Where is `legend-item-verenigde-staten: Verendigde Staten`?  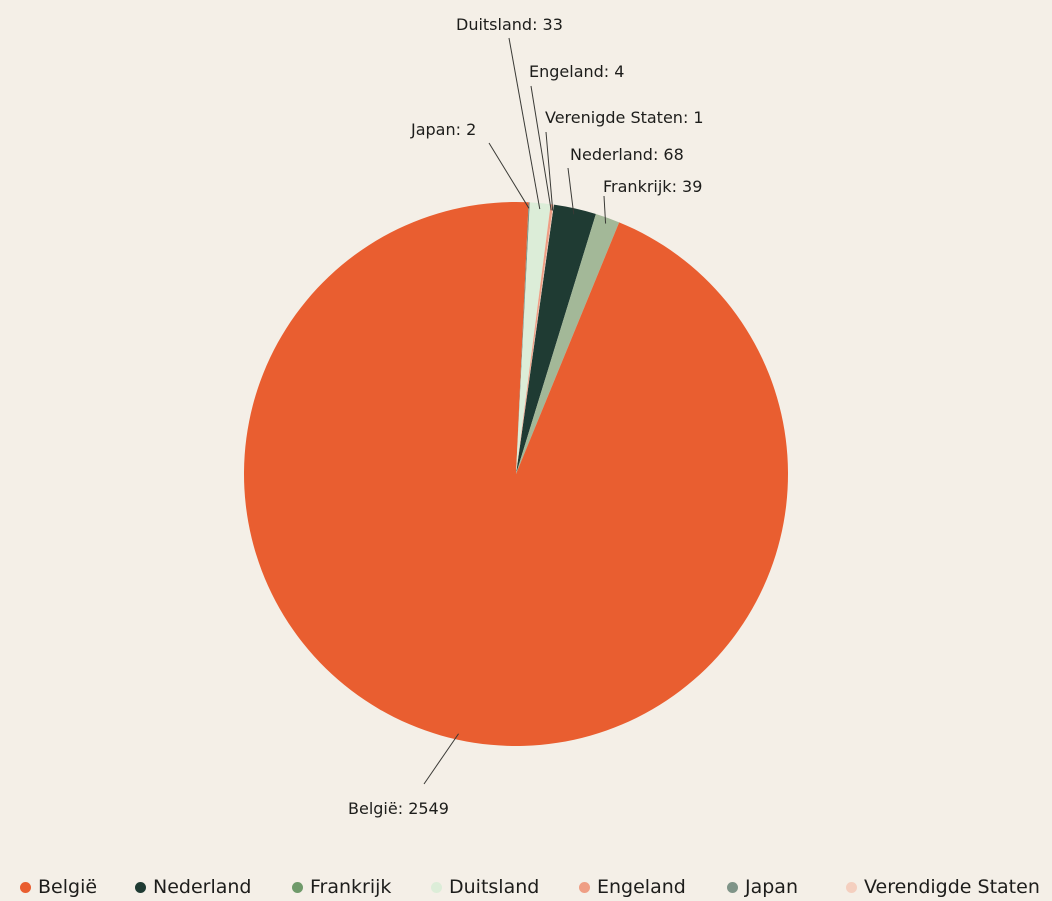 legend-item-verenigde-staten: Verendigde Staten is located at coordinates (943, 887).